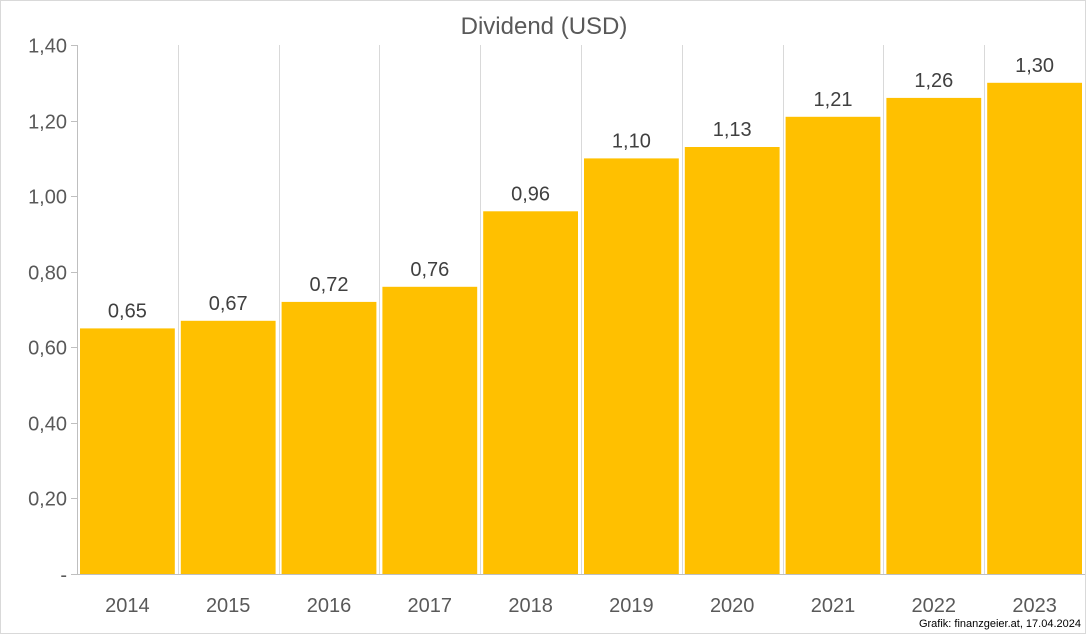 Image resolution: width=1086 pixels, height=635 pixels. What do you see at coordinates (329, 437) in the screenshot?
I see `bar-2016` at bounding box center [329, 437].